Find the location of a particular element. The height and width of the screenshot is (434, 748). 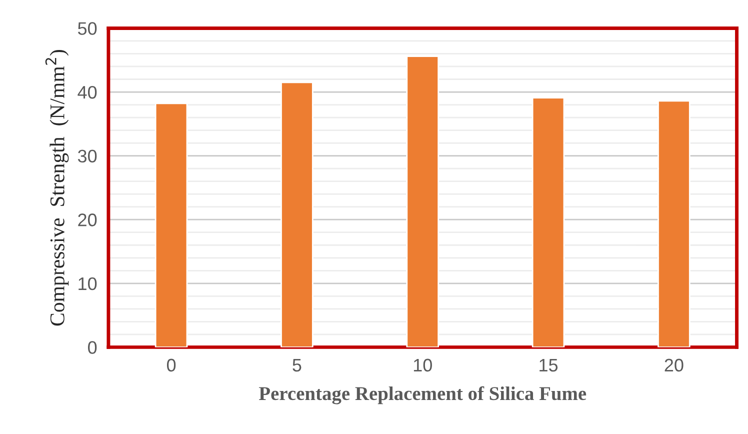

y-tick-label: 40 is located at coordinates (87, 92).